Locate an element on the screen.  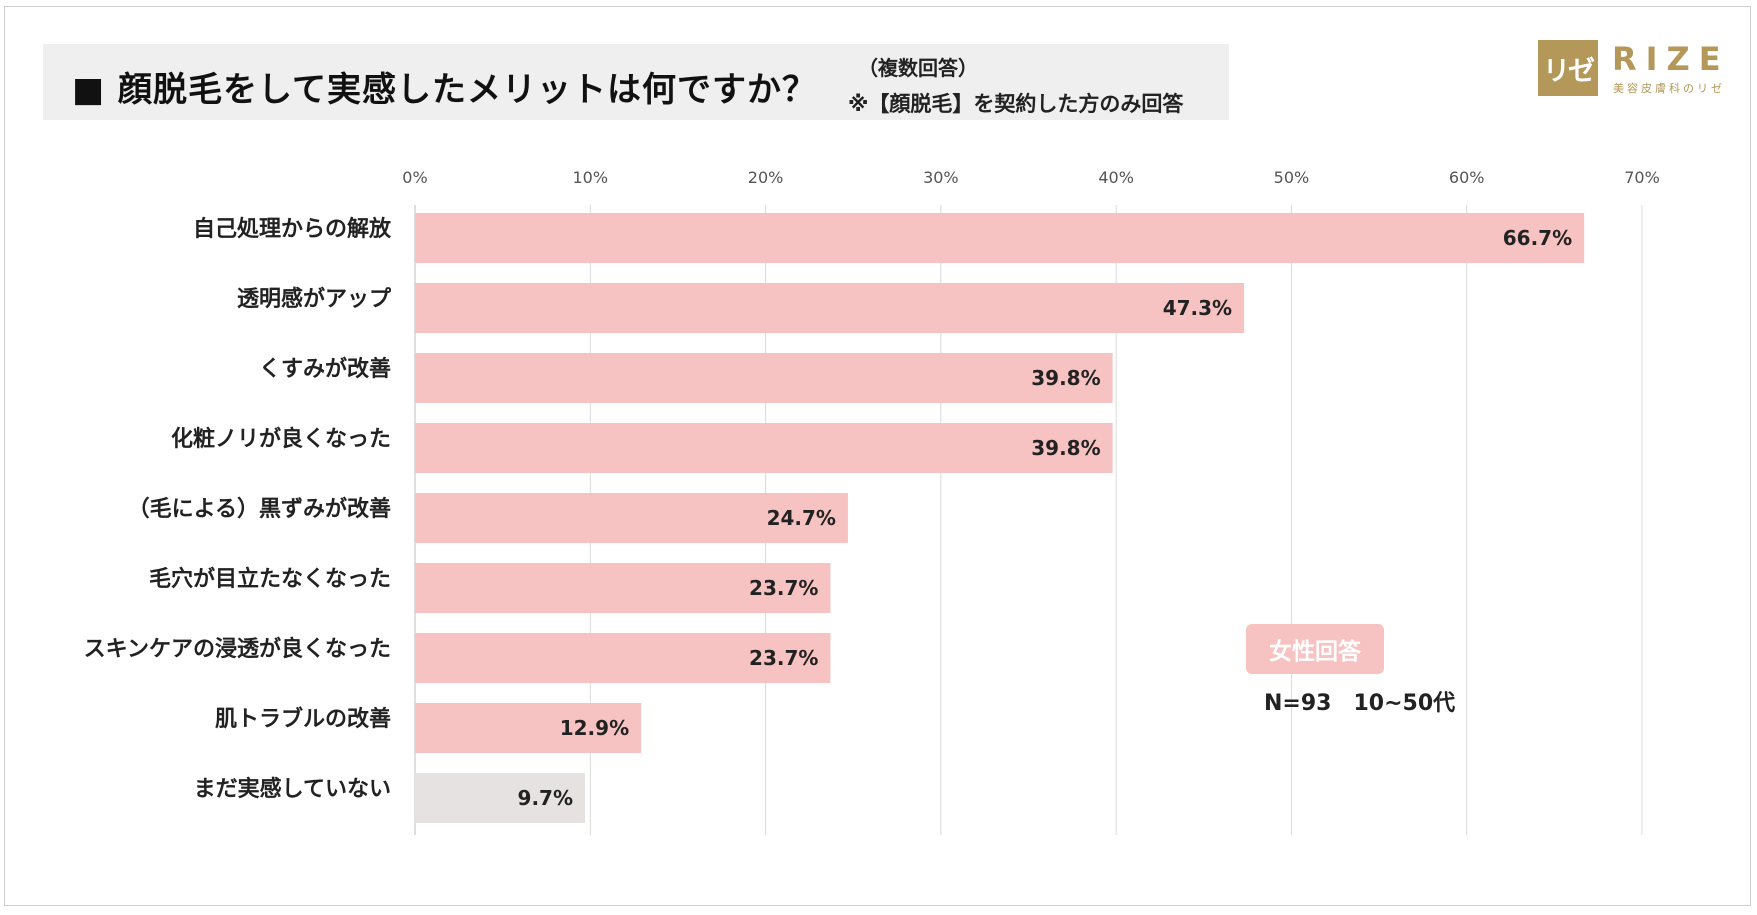
chart-title: ■ 顔脱毛をして実感したメリットは何ですか？ is located at coordinates (444, 90).